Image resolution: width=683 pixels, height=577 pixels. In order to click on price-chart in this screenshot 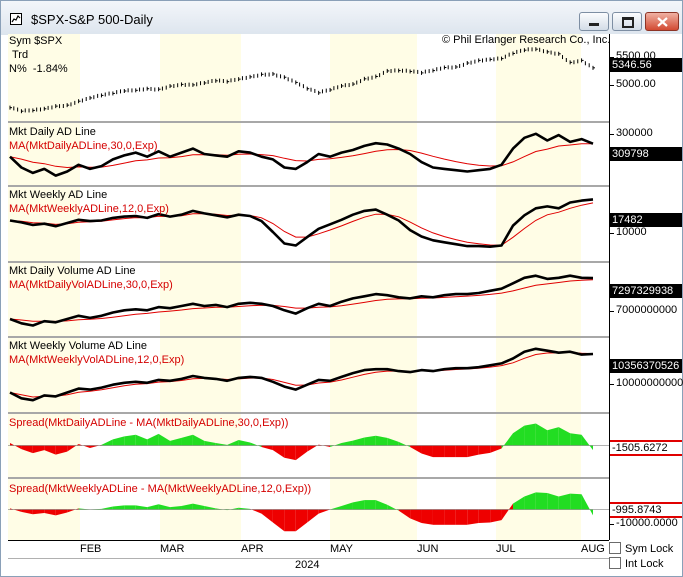, I will do `click(308, 77)`.